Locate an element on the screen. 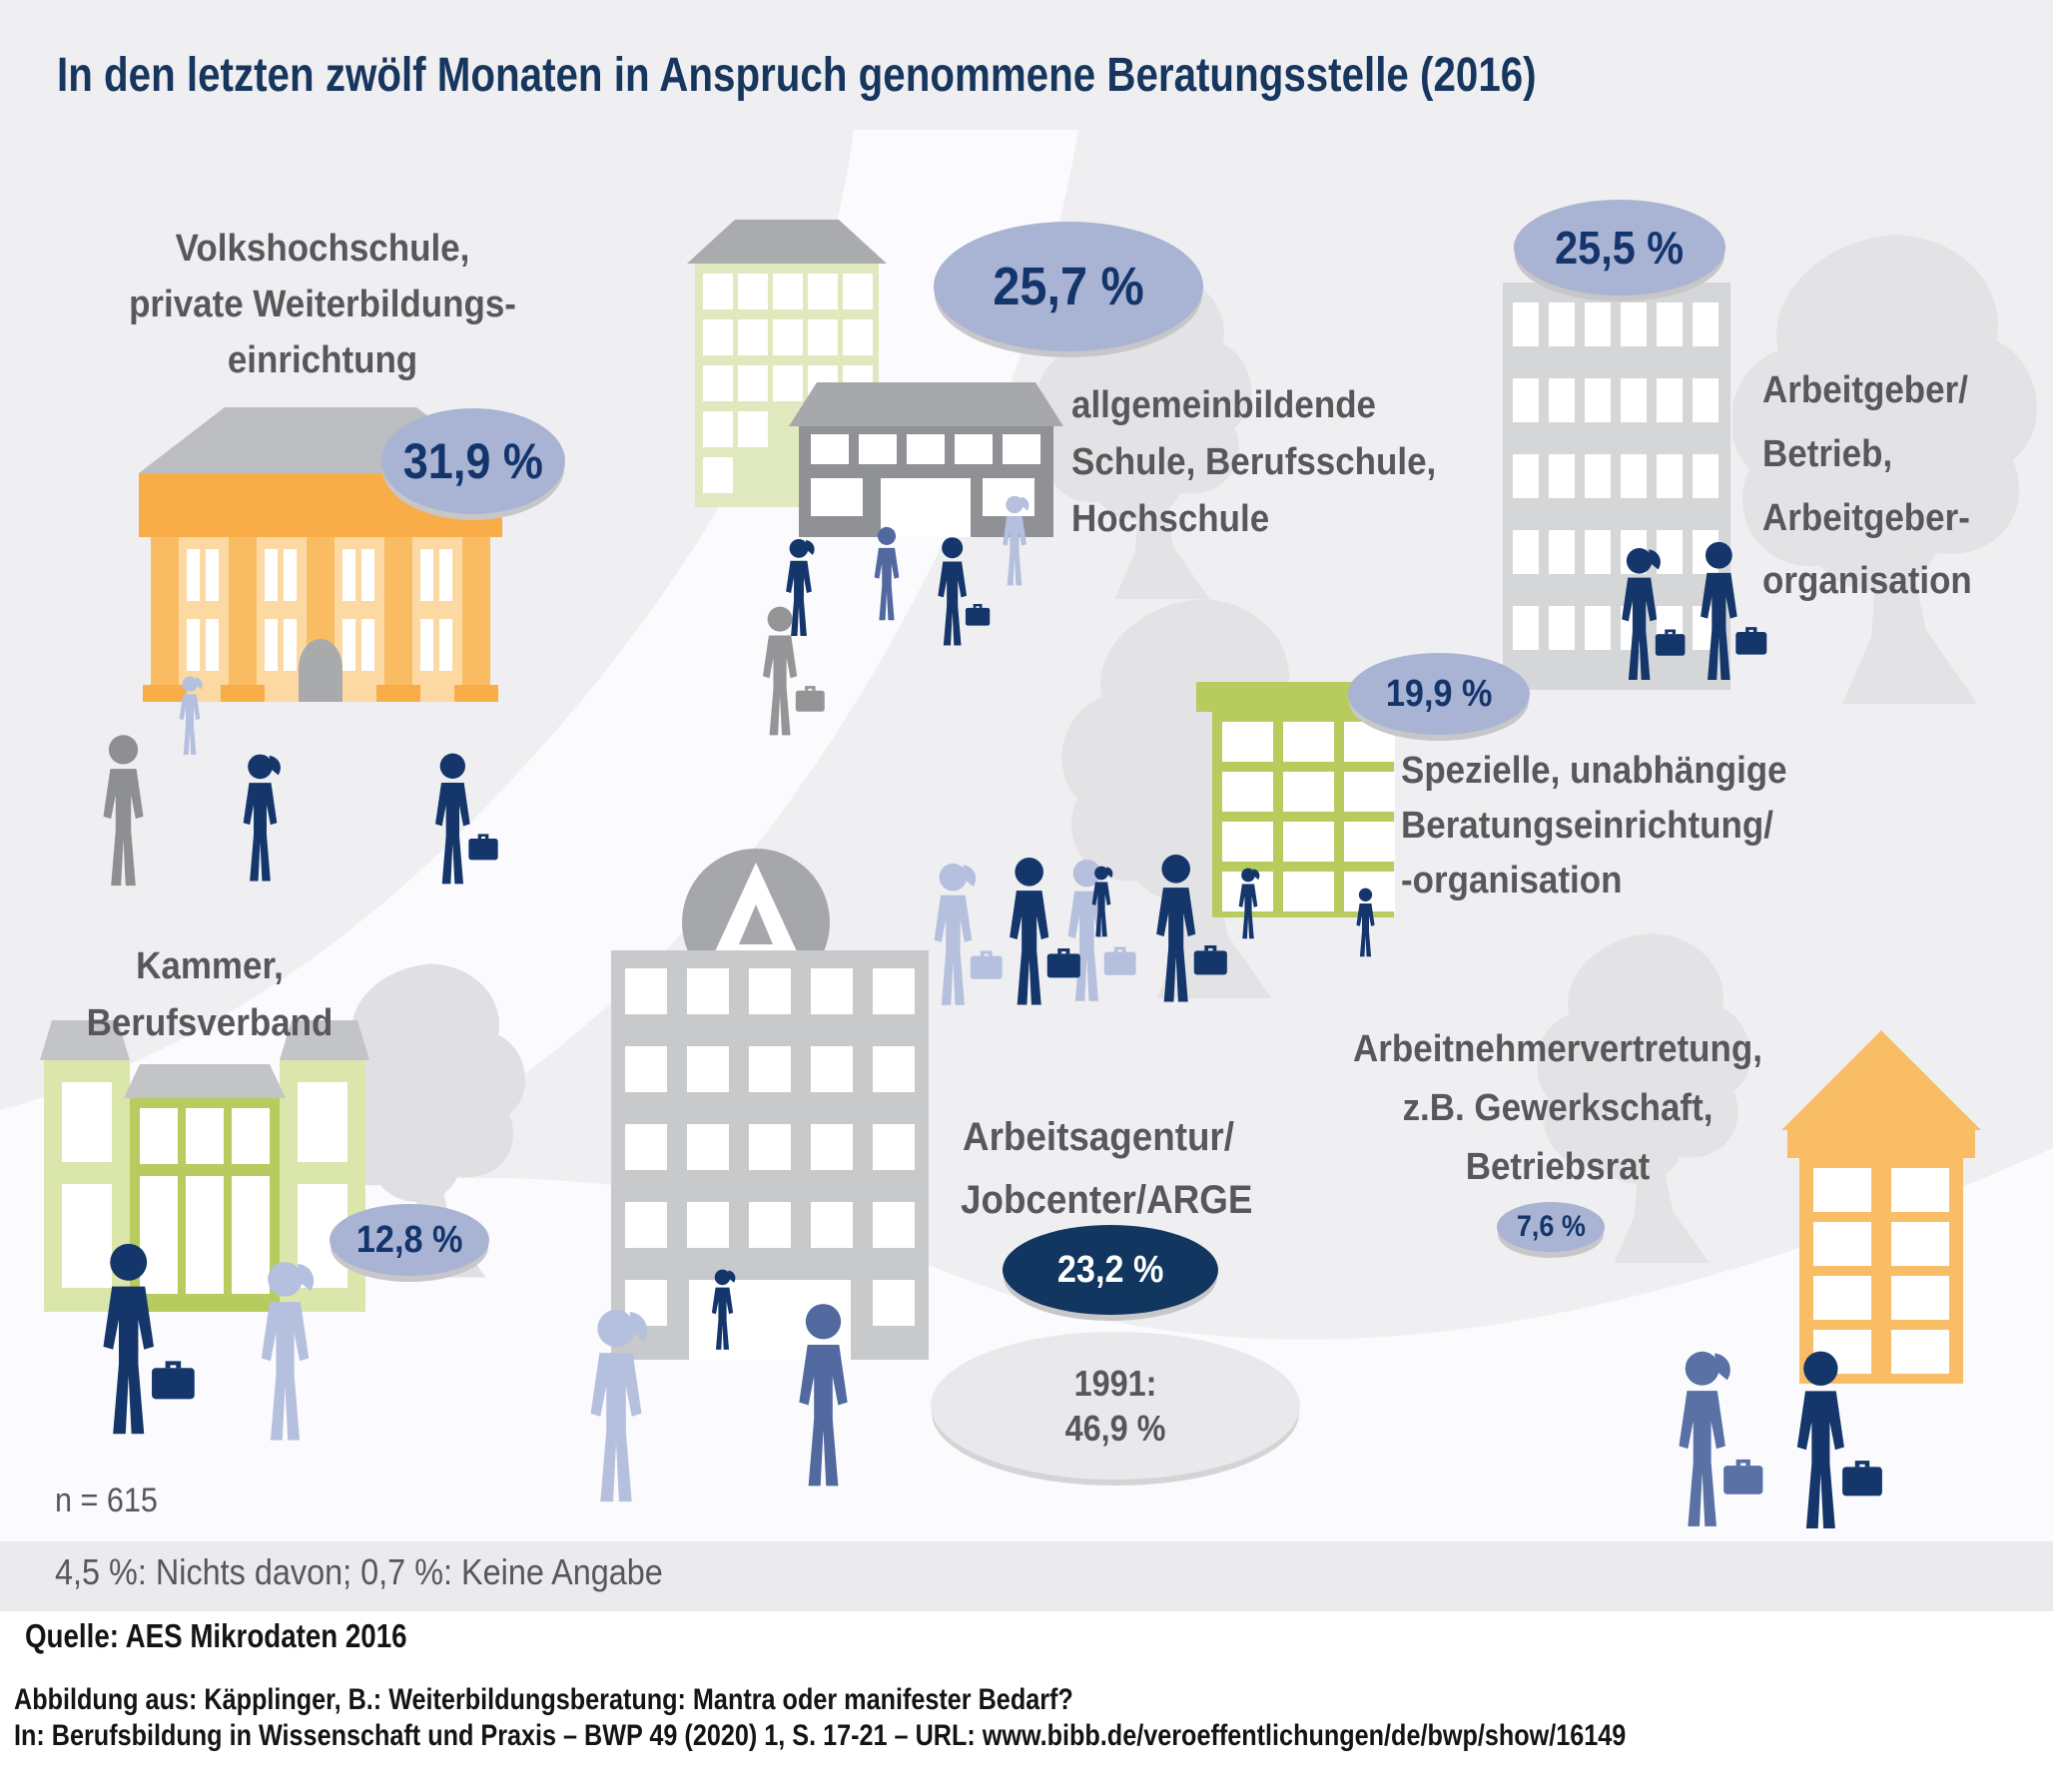 This screenshot has height=1792, width=2053. bubble-arbeitgeber: 25,5 % is located at coordinates (1619, 248).